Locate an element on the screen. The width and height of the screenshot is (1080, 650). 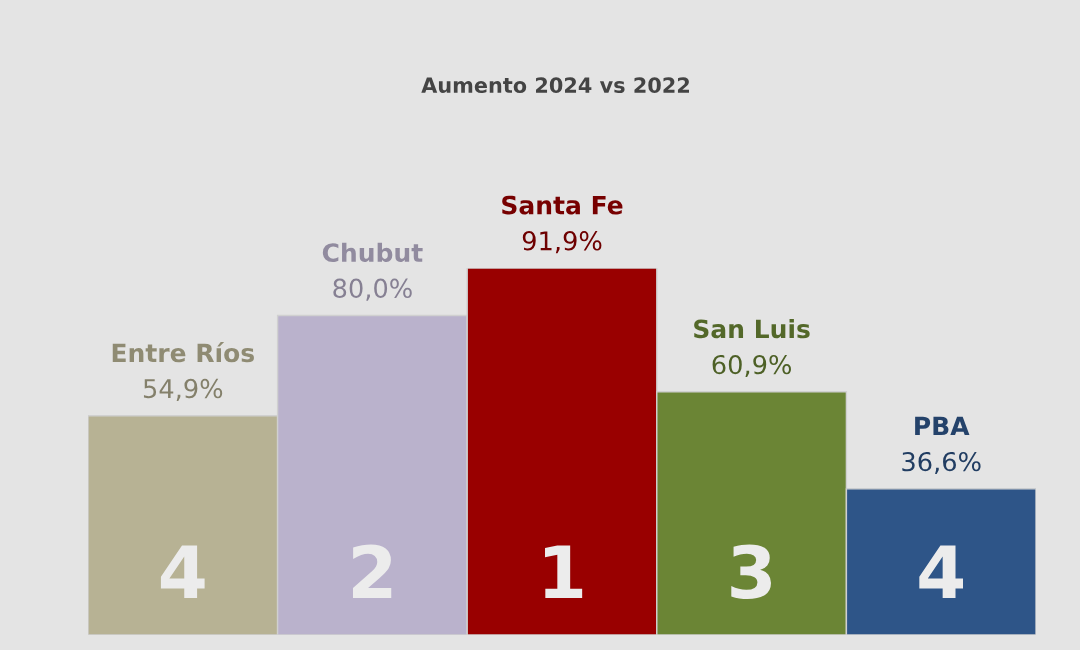
data-label: 54,9% is located at coordinates (183, 389).